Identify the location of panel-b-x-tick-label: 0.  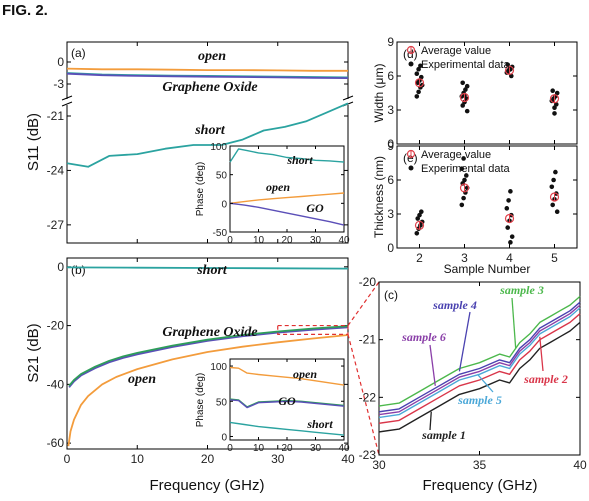
(67, 459).